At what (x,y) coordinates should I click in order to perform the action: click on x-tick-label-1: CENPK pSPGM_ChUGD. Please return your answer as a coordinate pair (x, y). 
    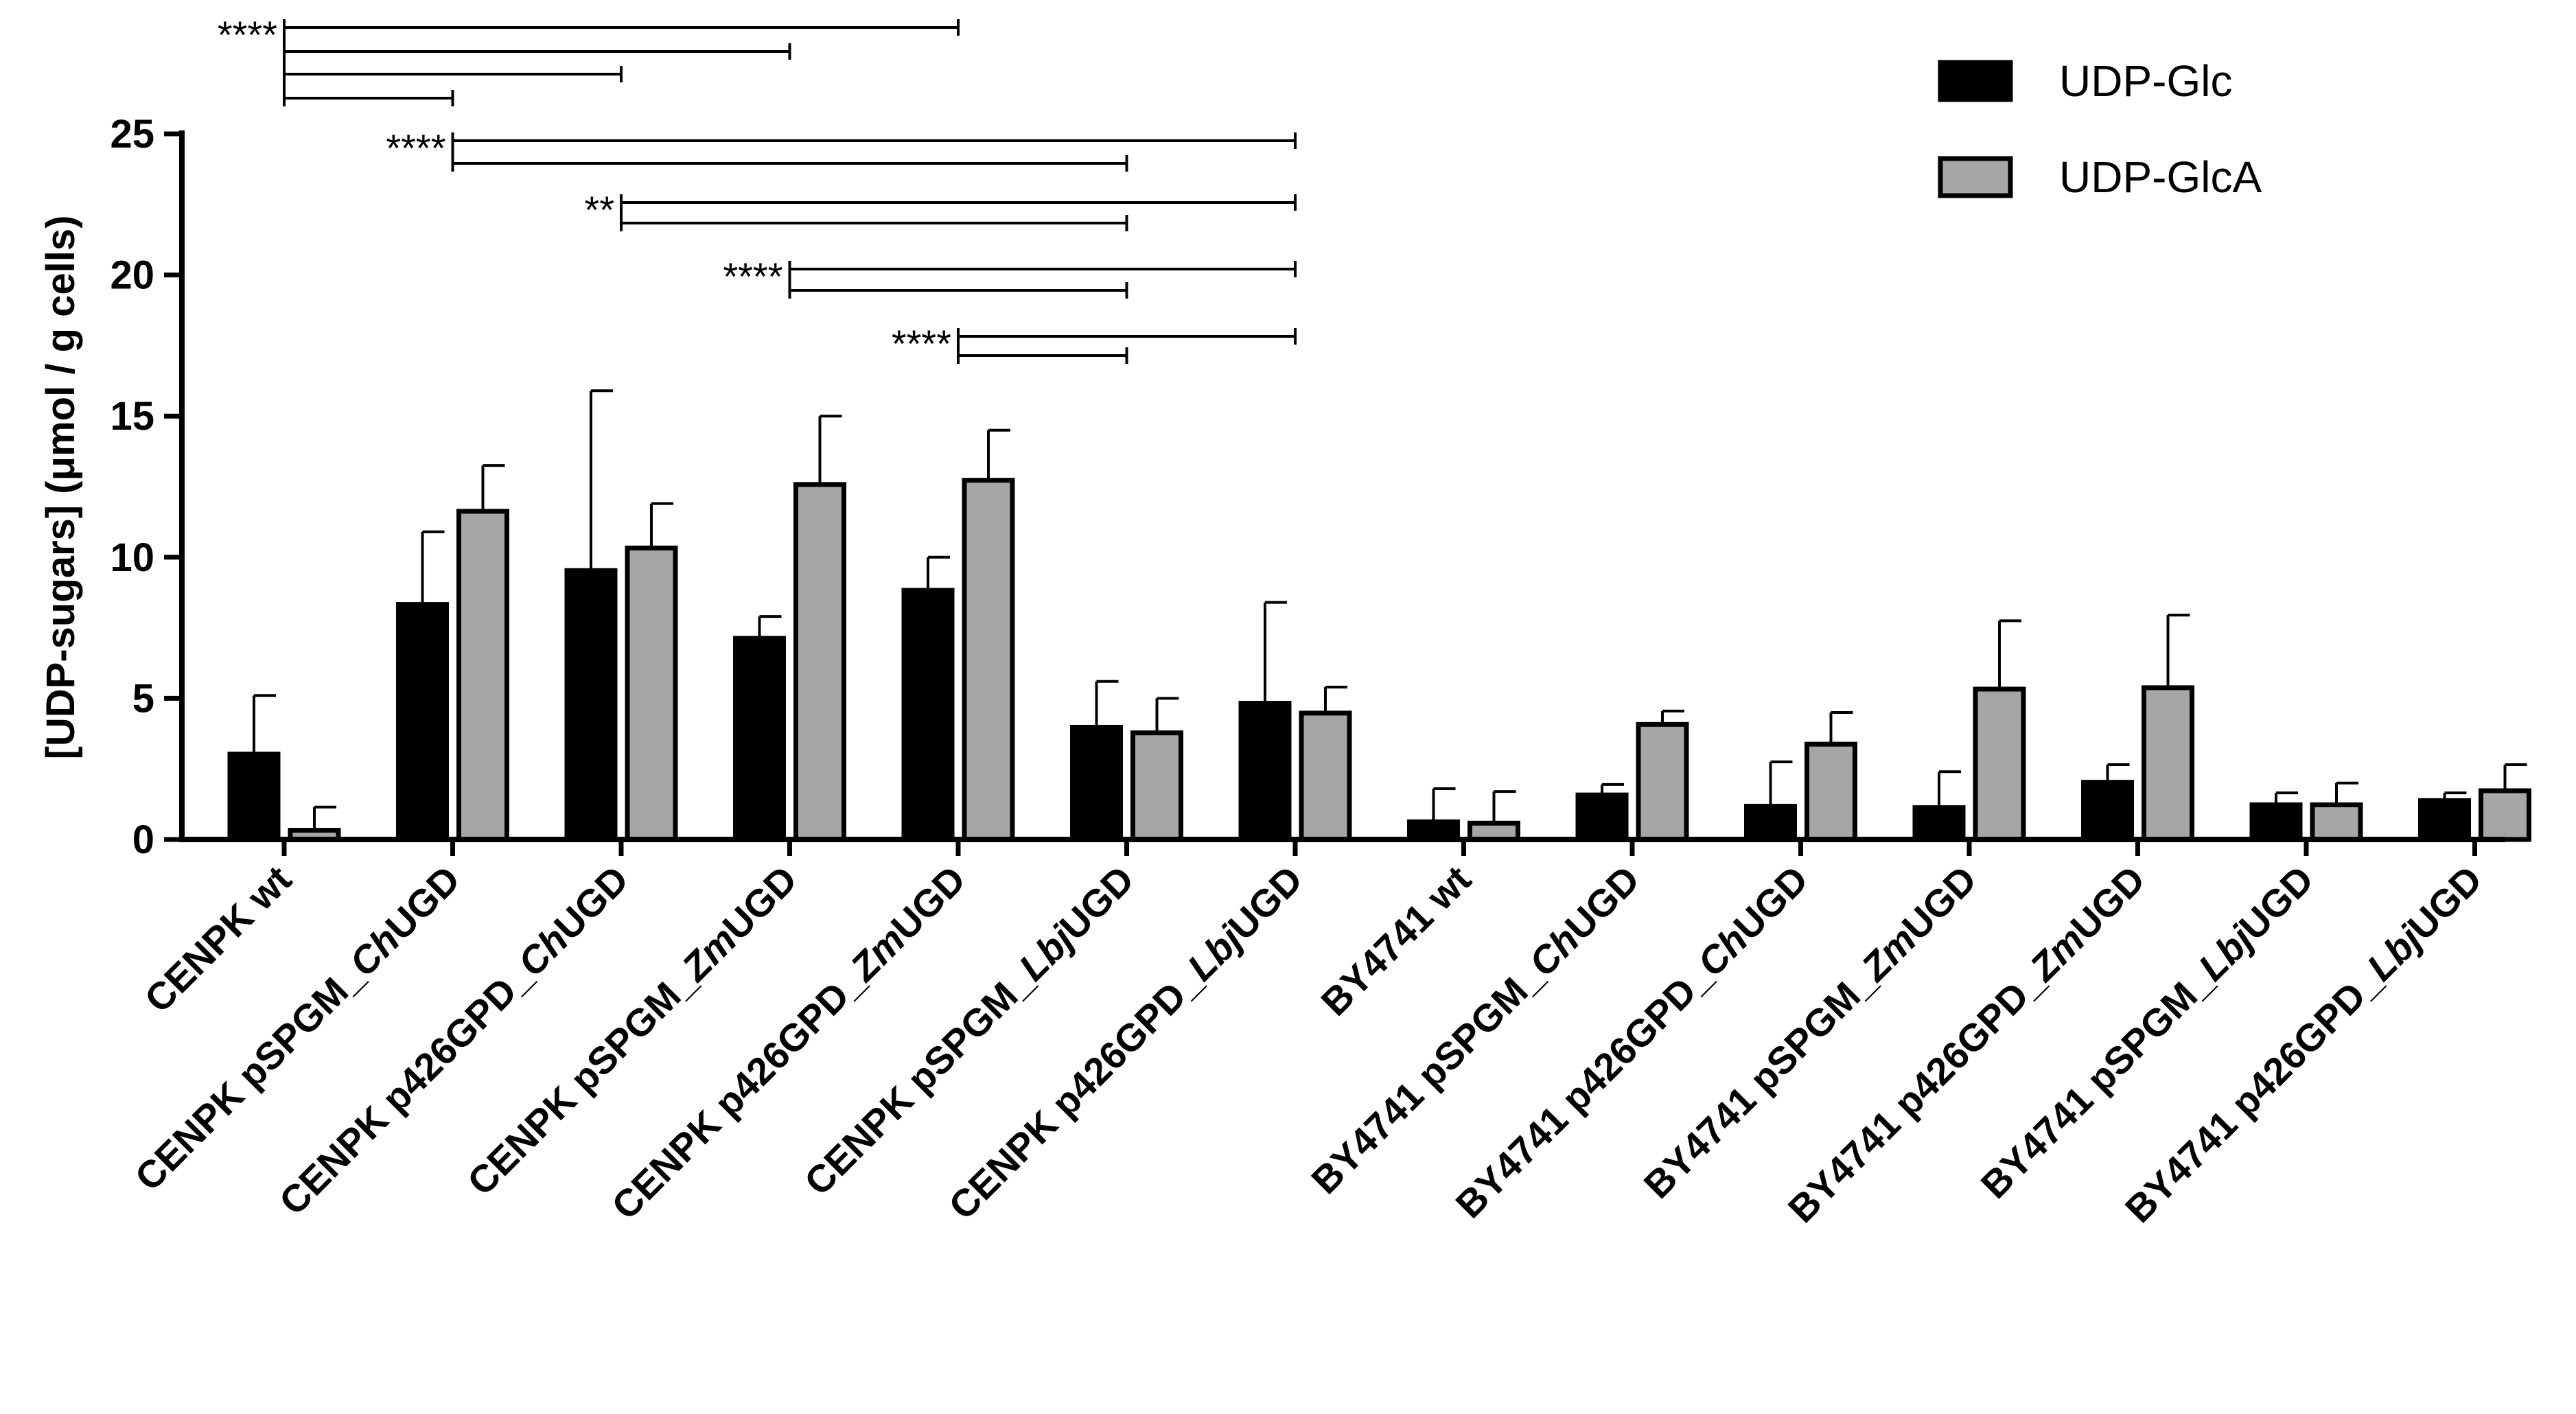
    Looking at the image, I should click on (297, 1028).